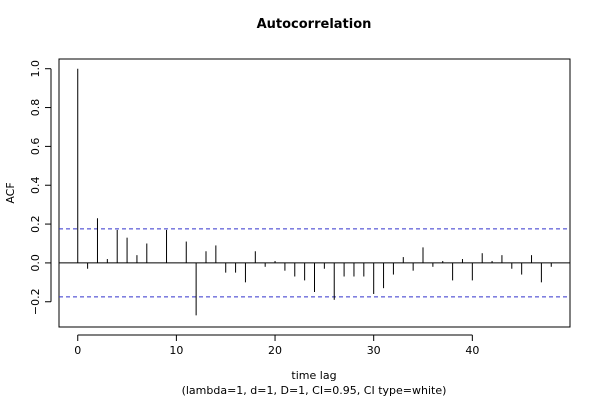  Describe the element at coordinates (176, 350) in the screenshot. I see `x-tick-label: 10` at that location.